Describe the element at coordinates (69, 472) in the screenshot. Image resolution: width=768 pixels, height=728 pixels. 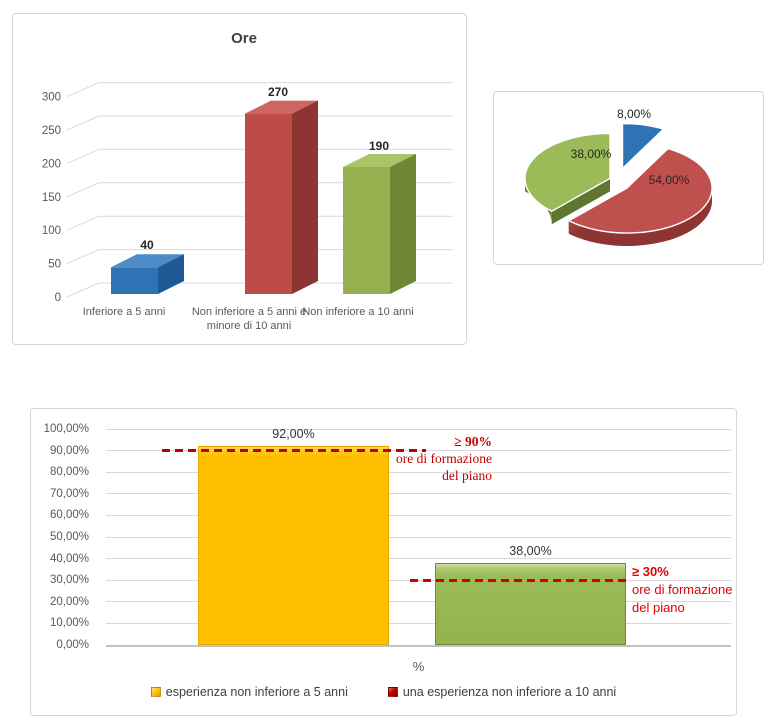
I see `y-axis-tick: 80,00%` at that location.